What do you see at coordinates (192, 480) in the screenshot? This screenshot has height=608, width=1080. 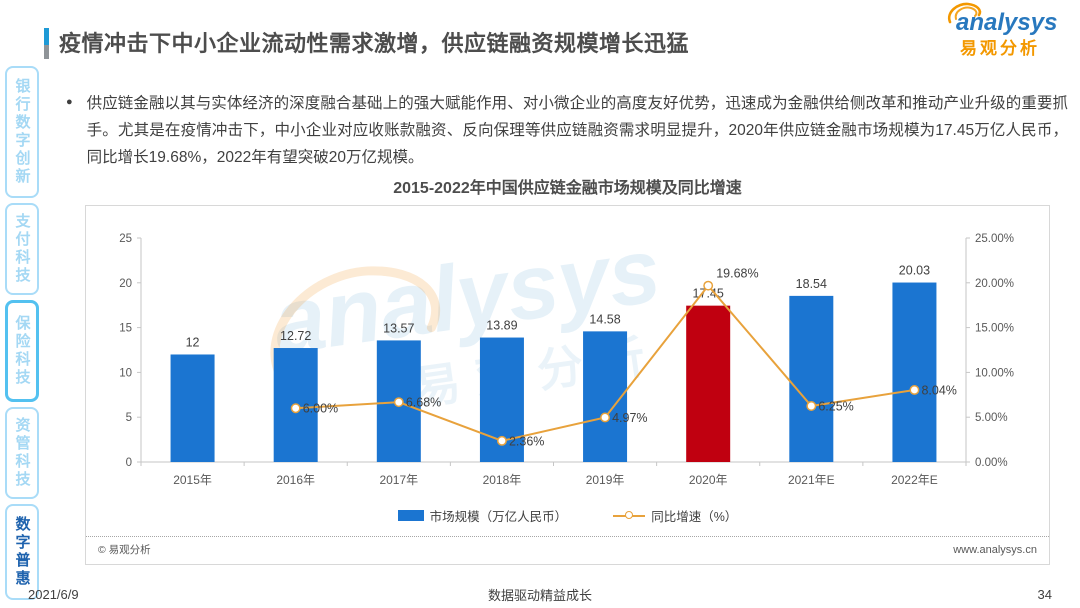 I see `svg-text: 2015年` at bounding box center [192, 480].